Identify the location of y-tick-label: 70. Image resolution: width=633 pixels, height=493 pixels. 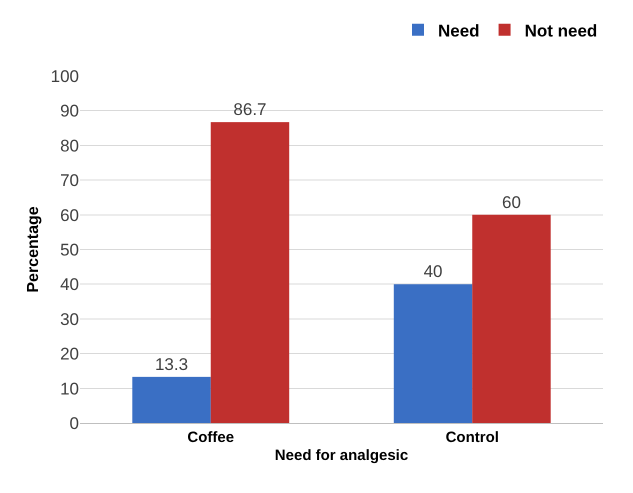
(69, 180).